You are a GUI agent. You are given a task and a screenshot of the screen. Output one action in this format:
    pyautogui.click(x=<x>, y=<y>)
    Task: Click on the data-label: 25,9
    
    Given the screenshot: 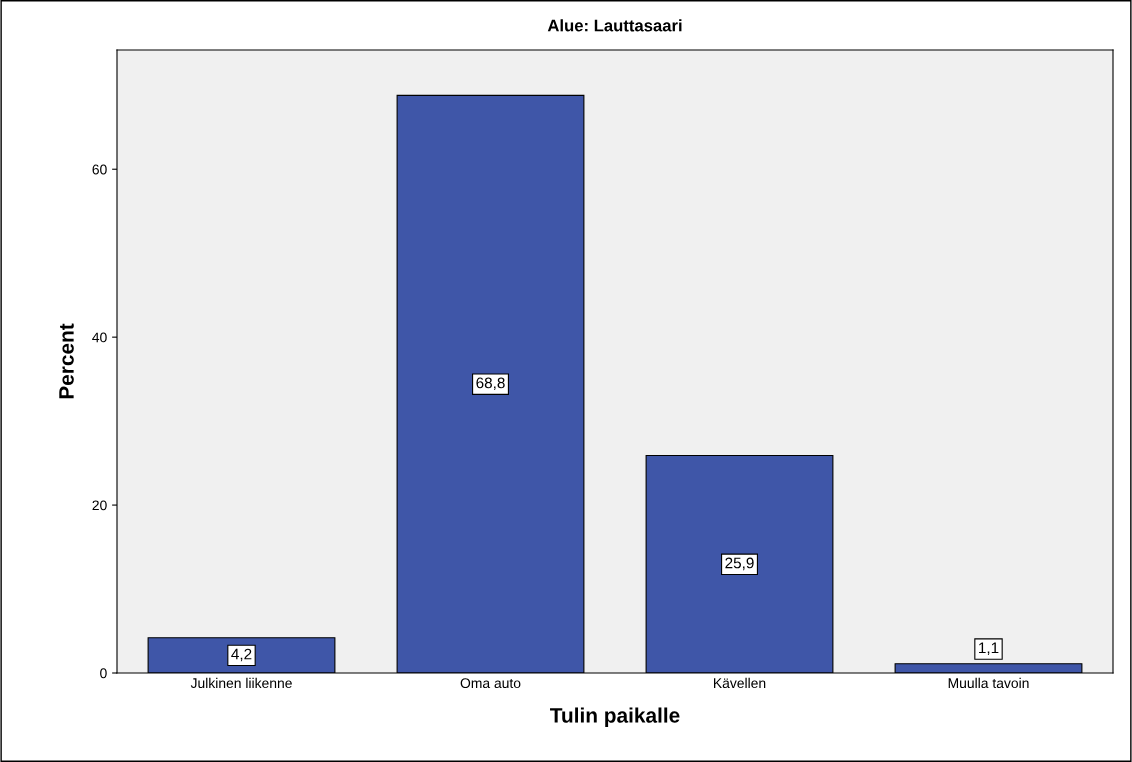 What is the action you would take?
    pyautogui.click(x=739, y=564)
    